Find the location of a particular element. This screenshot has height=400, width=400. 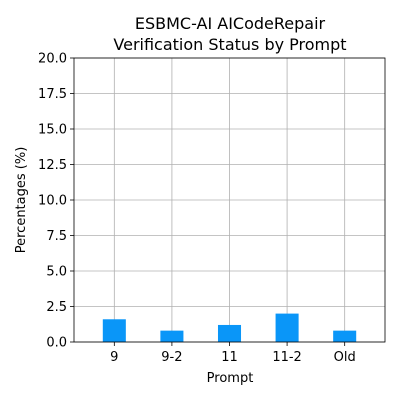

chart-title-line-2: Verification Status by Prompt is located at coordinates (229, 44).